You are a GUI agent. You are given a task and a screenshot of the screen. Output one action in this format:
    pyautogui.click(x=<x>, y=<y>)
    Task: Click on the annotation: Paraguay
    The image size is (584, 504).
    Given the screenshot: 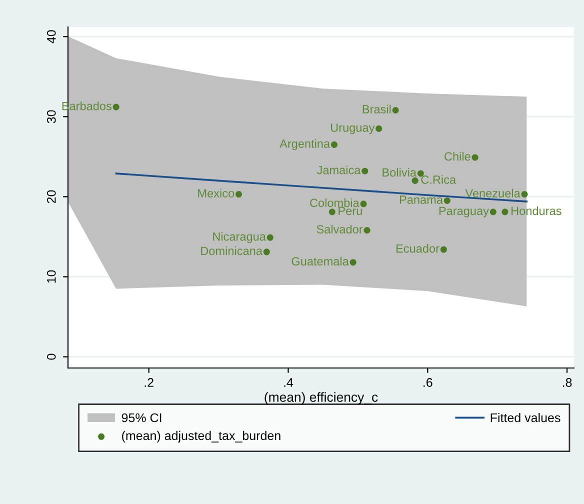 What is the action you would take?
    pyautogui.click(x=464, y=212)
    